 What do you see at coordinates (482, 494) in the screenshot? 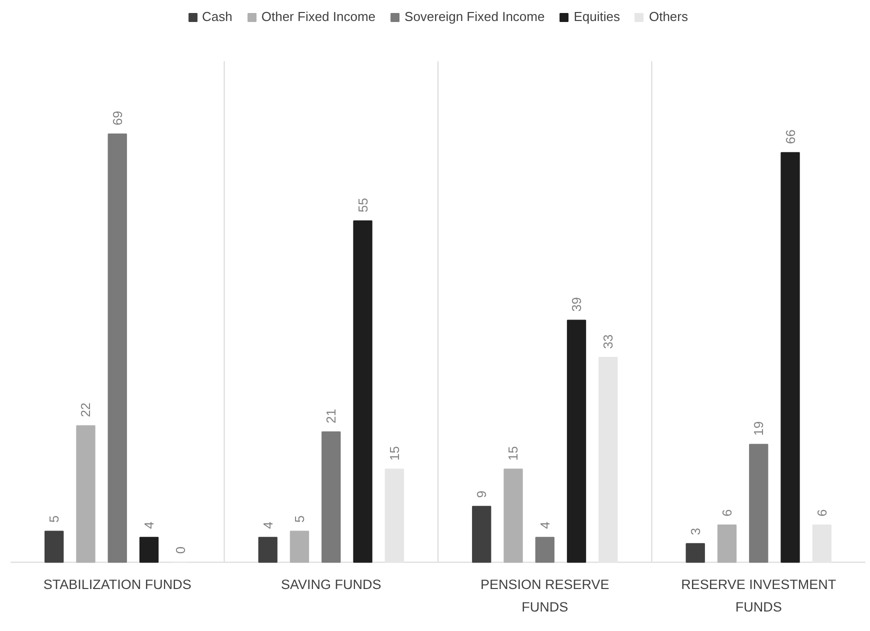
I see `data-label: 9` at bounding box center [482, 494].